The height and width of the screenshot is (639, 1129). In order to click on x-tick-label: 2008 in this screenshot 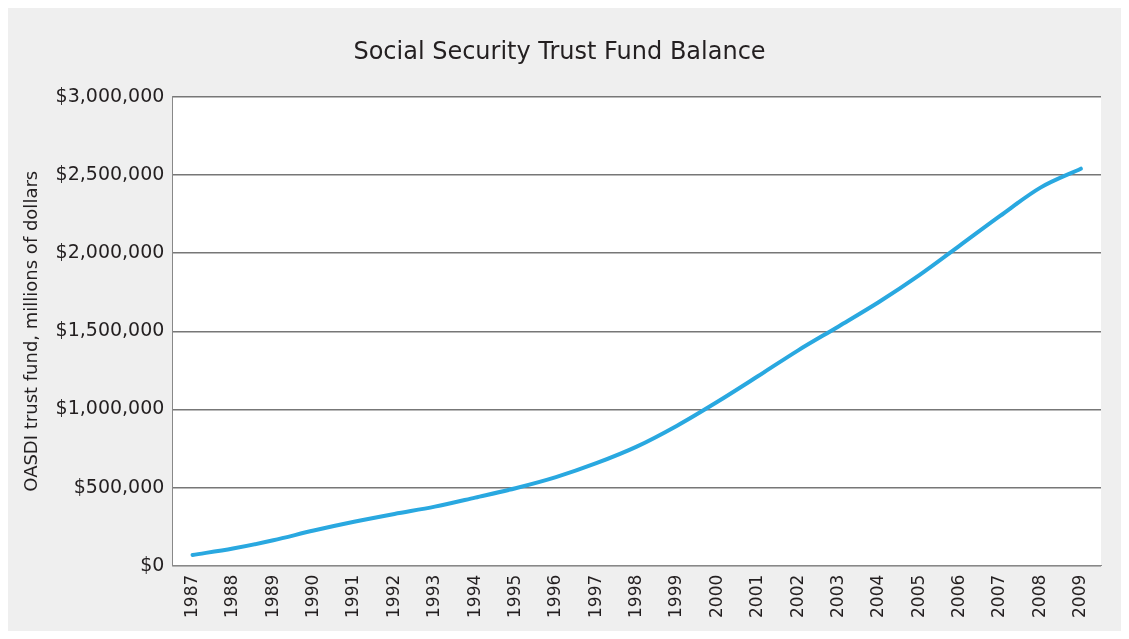, I will do `click(1038, 596)`.